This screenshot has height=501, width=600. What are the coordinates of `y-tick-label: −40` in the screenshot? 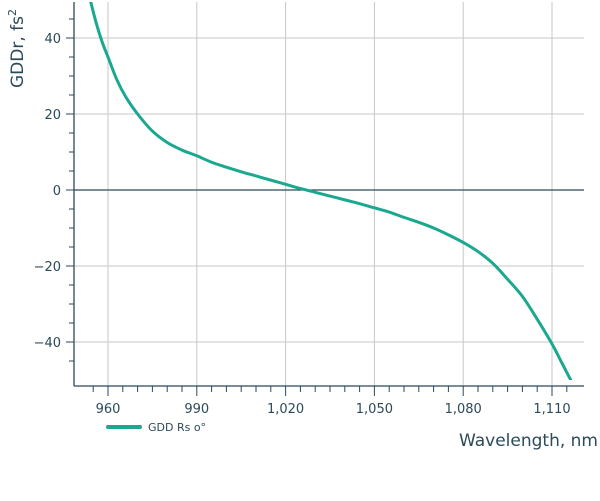 It's located at (47, 343).